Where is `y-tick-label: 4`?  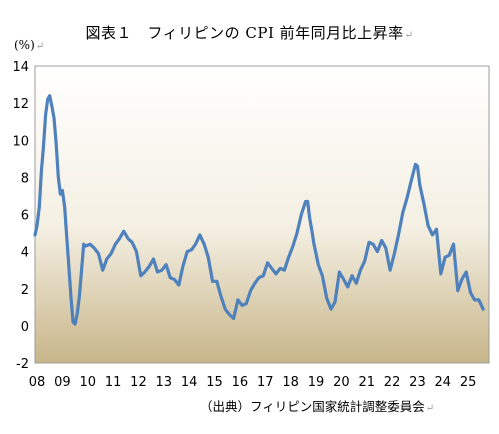
y-tick-label: 4 is located at coordinates (25, 253).